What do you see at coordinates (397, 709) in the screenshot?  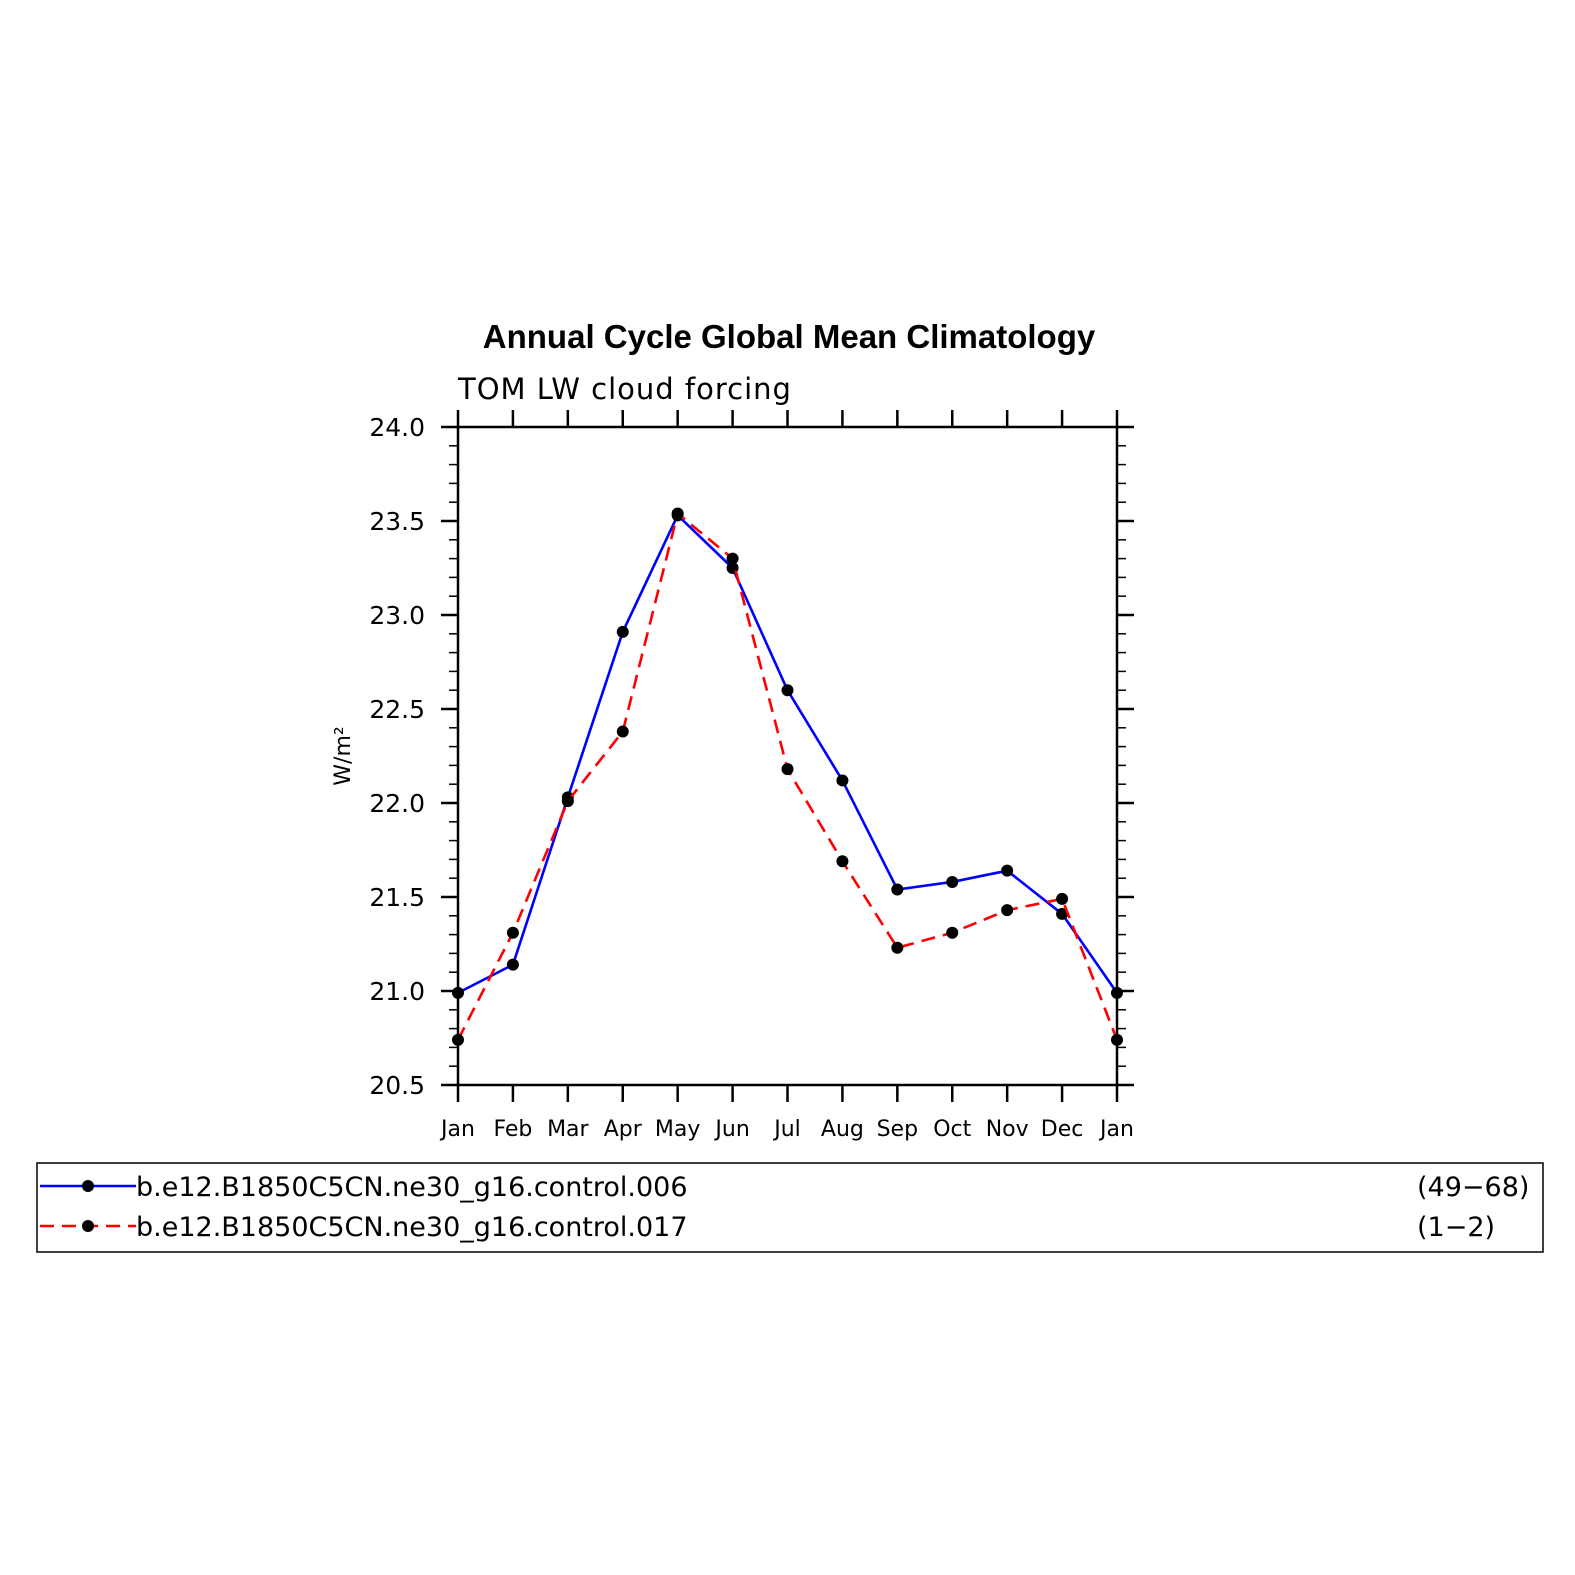 I see `y-tick-label: 22.5` at bounding box center [397, 709].